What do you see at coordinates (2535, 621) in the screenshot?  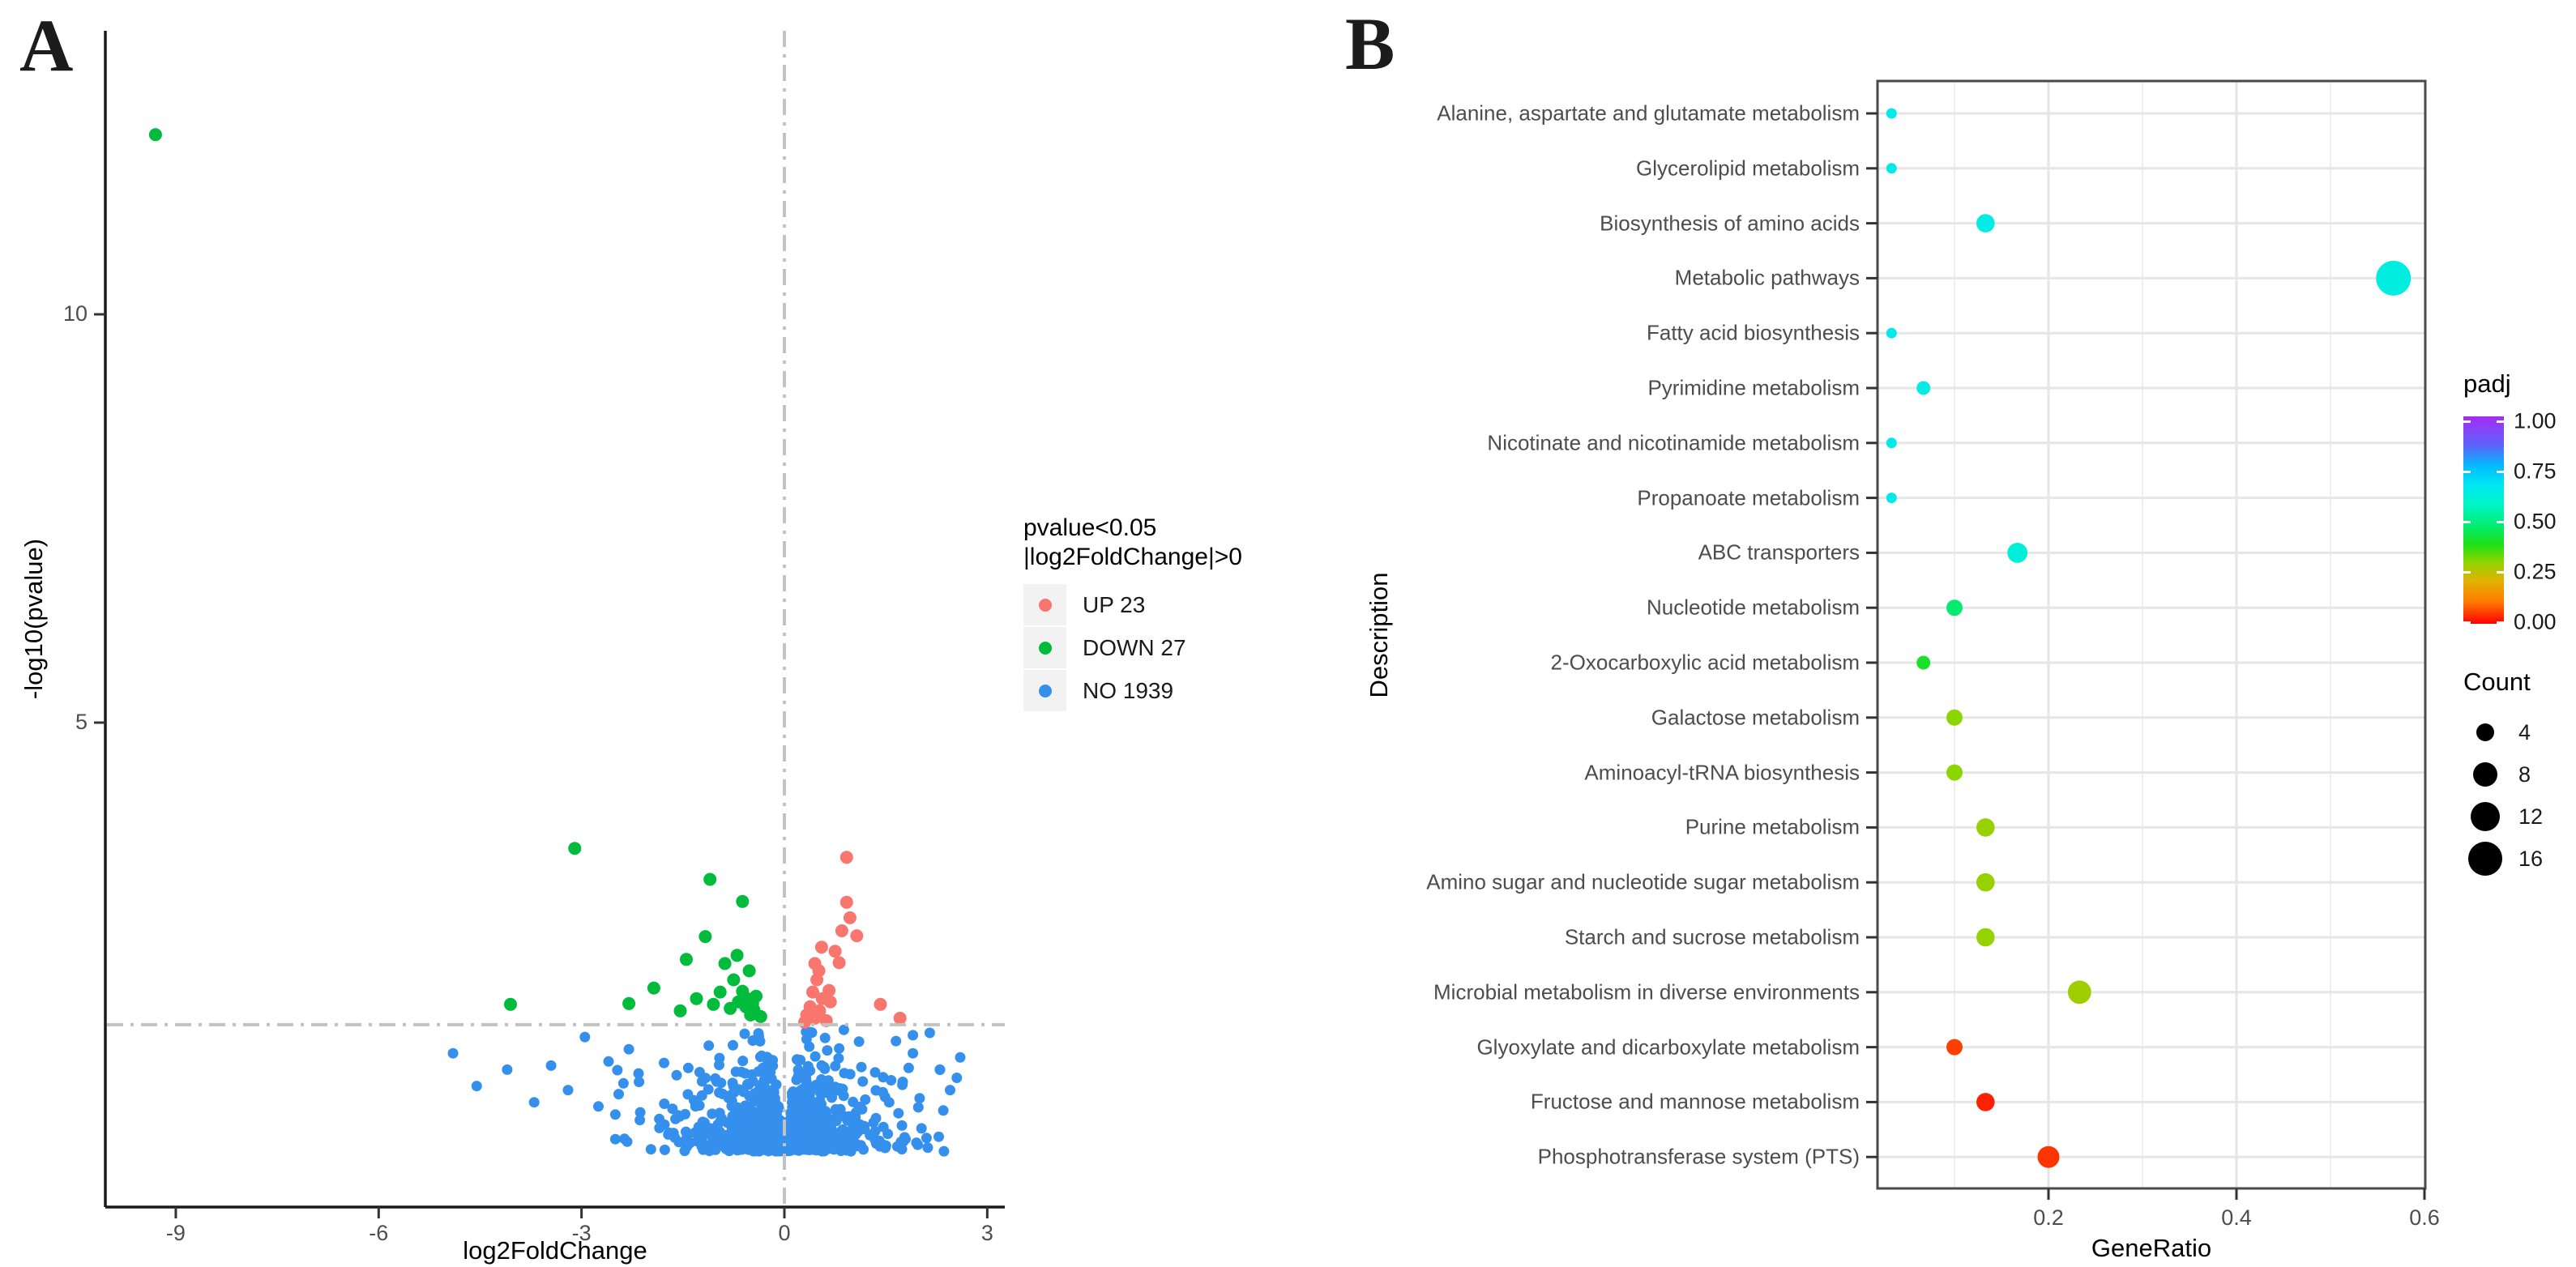 I see `padj-legend-tick-label: 0.00` at bounding box center [2535, 621].